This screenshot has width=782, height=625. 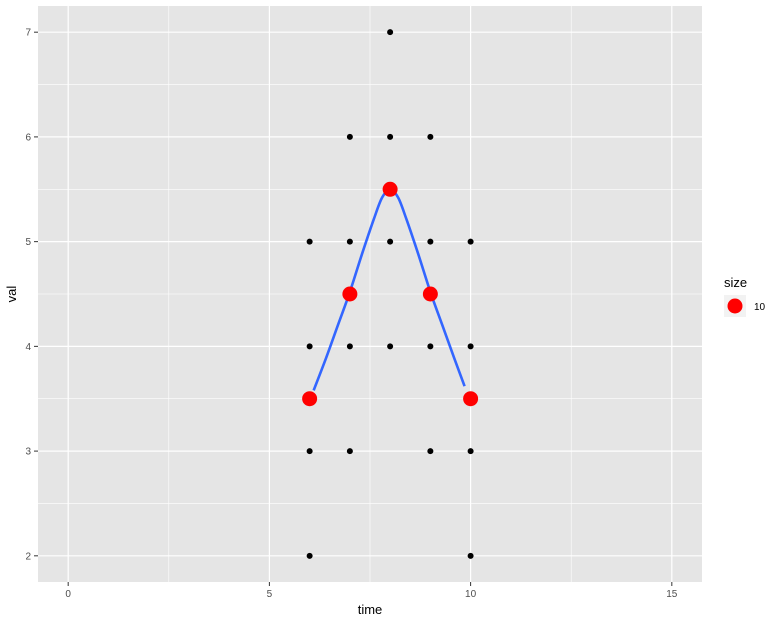 I want to click on mean-points-layer, so click(x=390, y=294).